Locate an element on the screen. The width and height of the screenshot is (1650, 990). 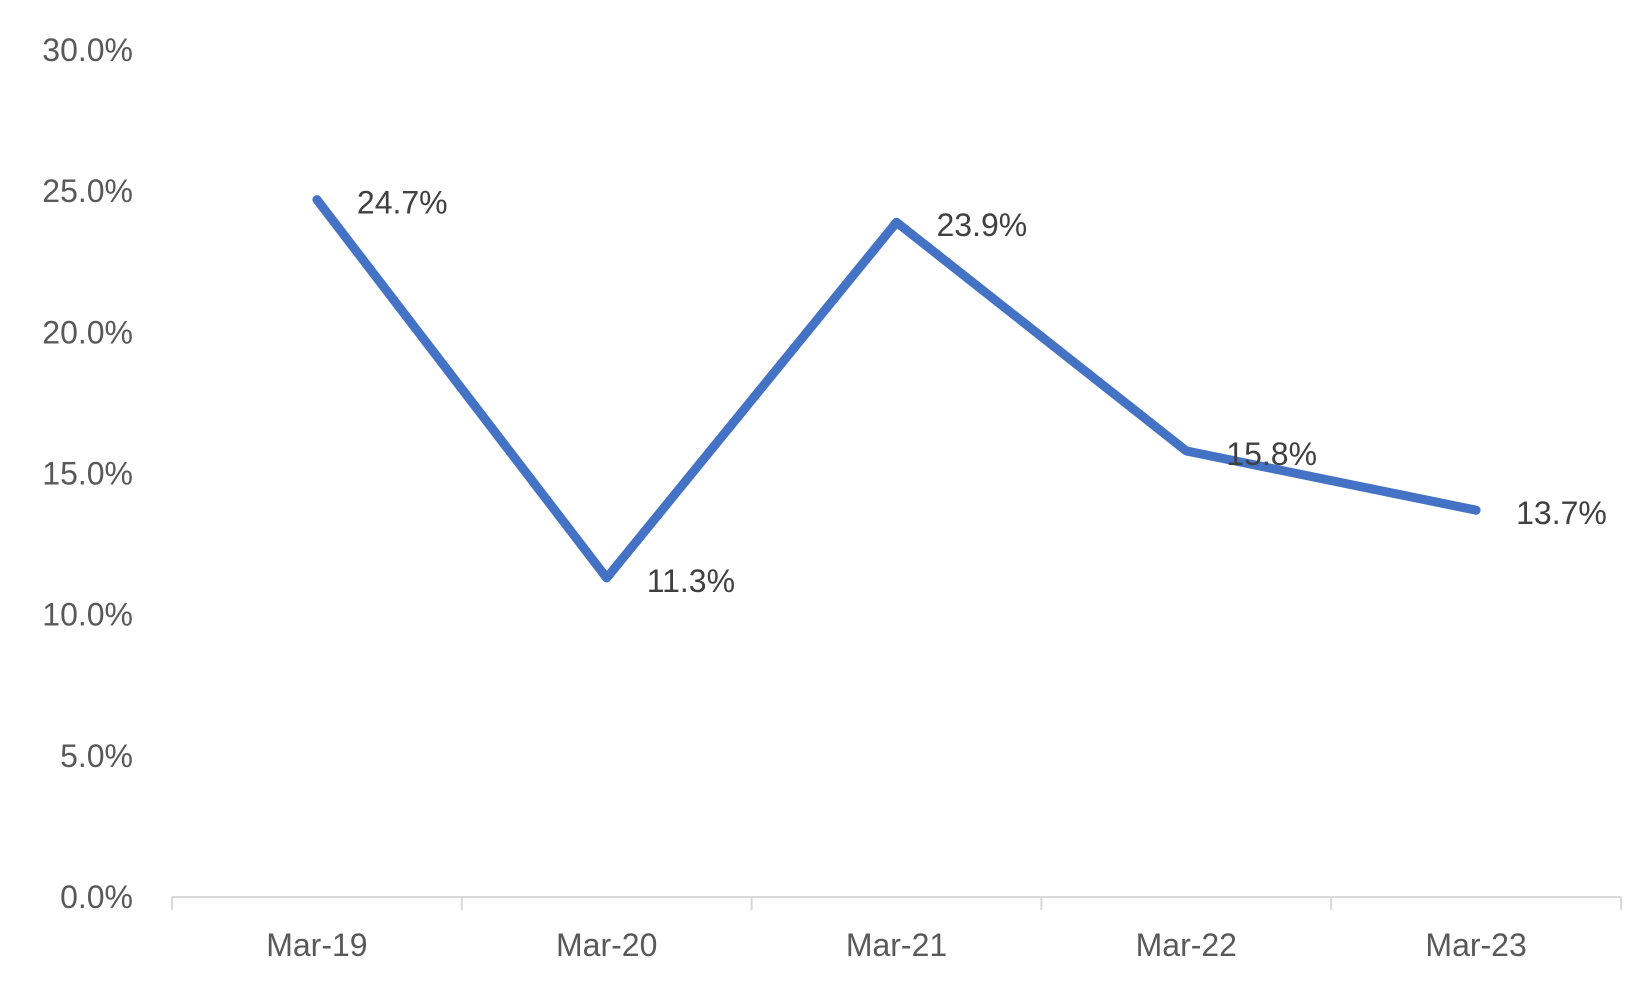
data-label: 15.8% is located at coordinates (1271, 454).